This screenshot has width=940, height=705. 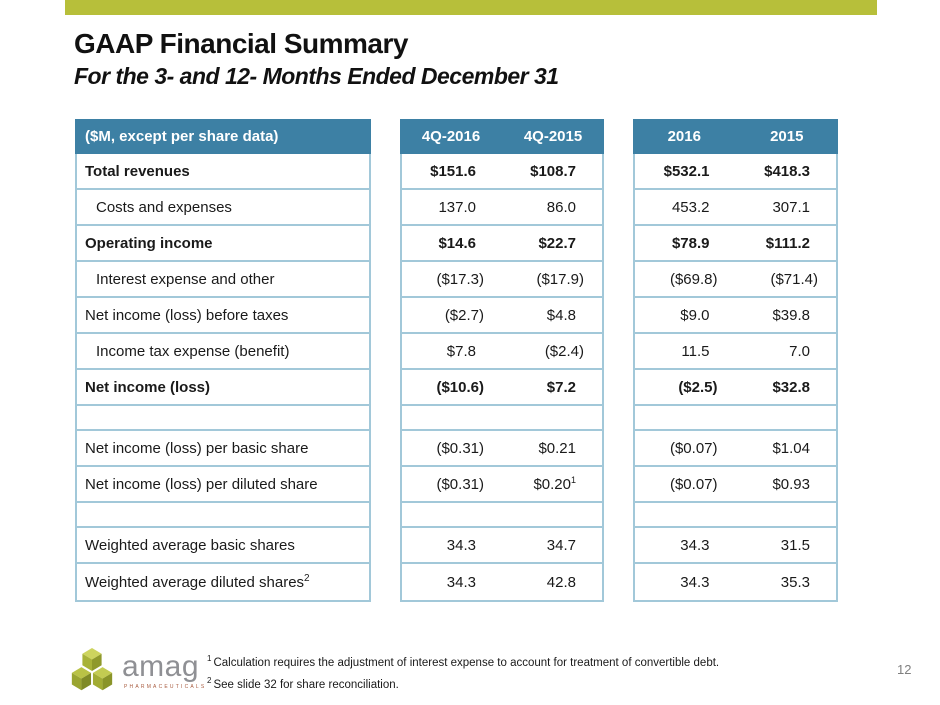 What do you see at coordinates (735, 316) in the screenshot?
I see `table-row: $9.0 $39.8` at bounding box center [735, 316].